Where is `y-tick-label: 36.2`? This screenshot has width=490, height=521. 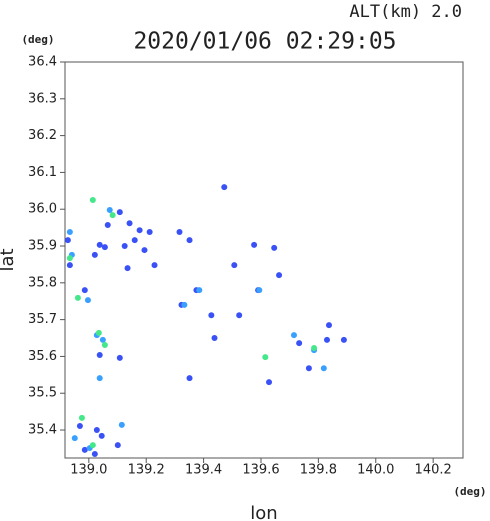 y-tick-label: 36.2 is located at coordinates (42, 135).